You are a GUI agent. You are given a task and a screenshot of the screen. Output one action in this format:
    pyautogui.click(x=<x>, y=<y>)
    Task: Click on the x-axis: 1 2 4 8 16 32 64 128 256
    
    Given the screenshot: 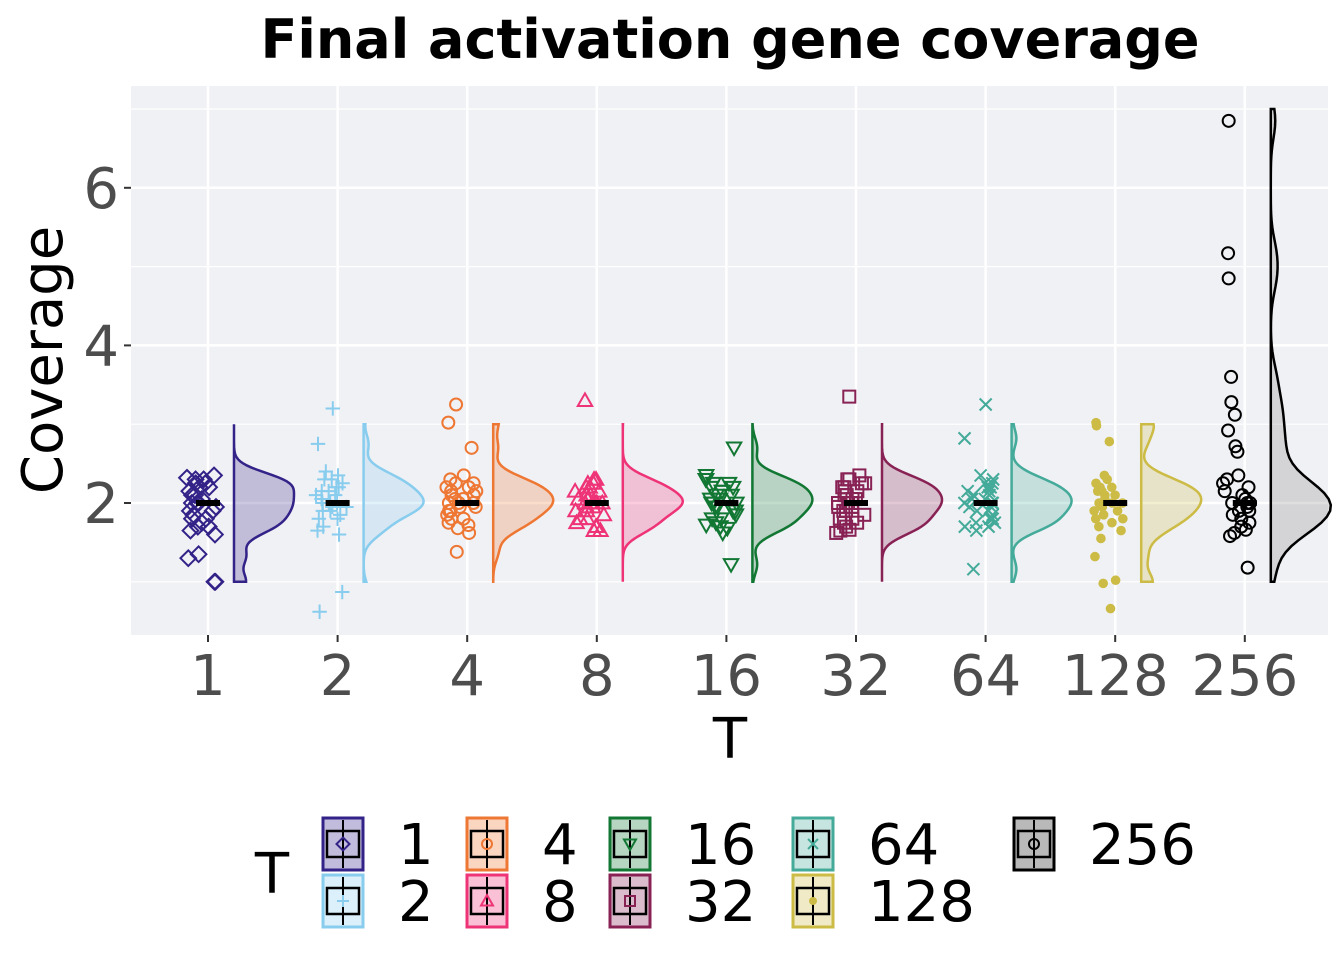 What is the action you would take?
    pyautogui.click(x=744, y=672)
    